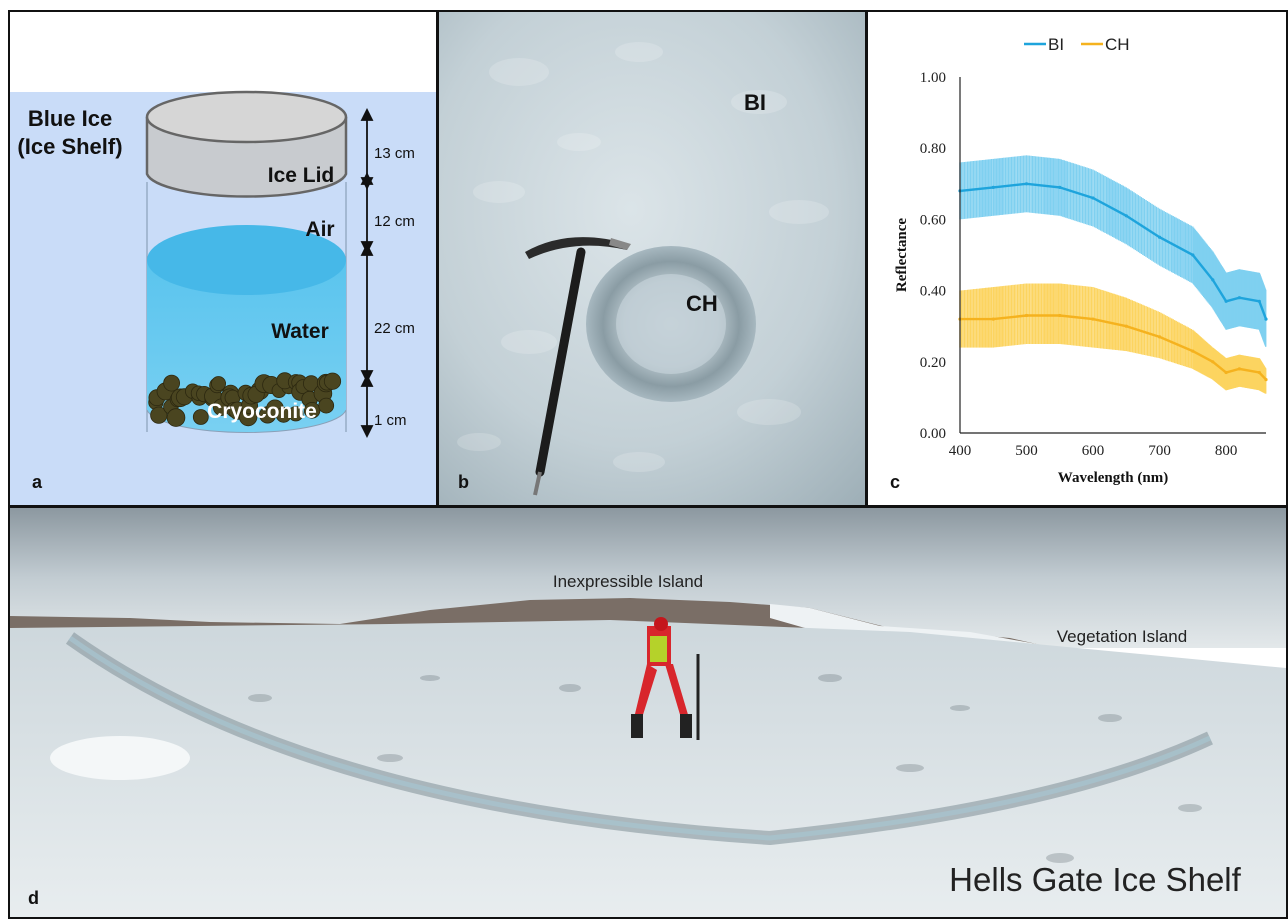 Image resolution: width=1288 pixels, height=919 pixels. What do you see at coordinates (1093, 451) in the screenshot?
I see `x-tick-label: 600` at bounding box center [1093, 451].